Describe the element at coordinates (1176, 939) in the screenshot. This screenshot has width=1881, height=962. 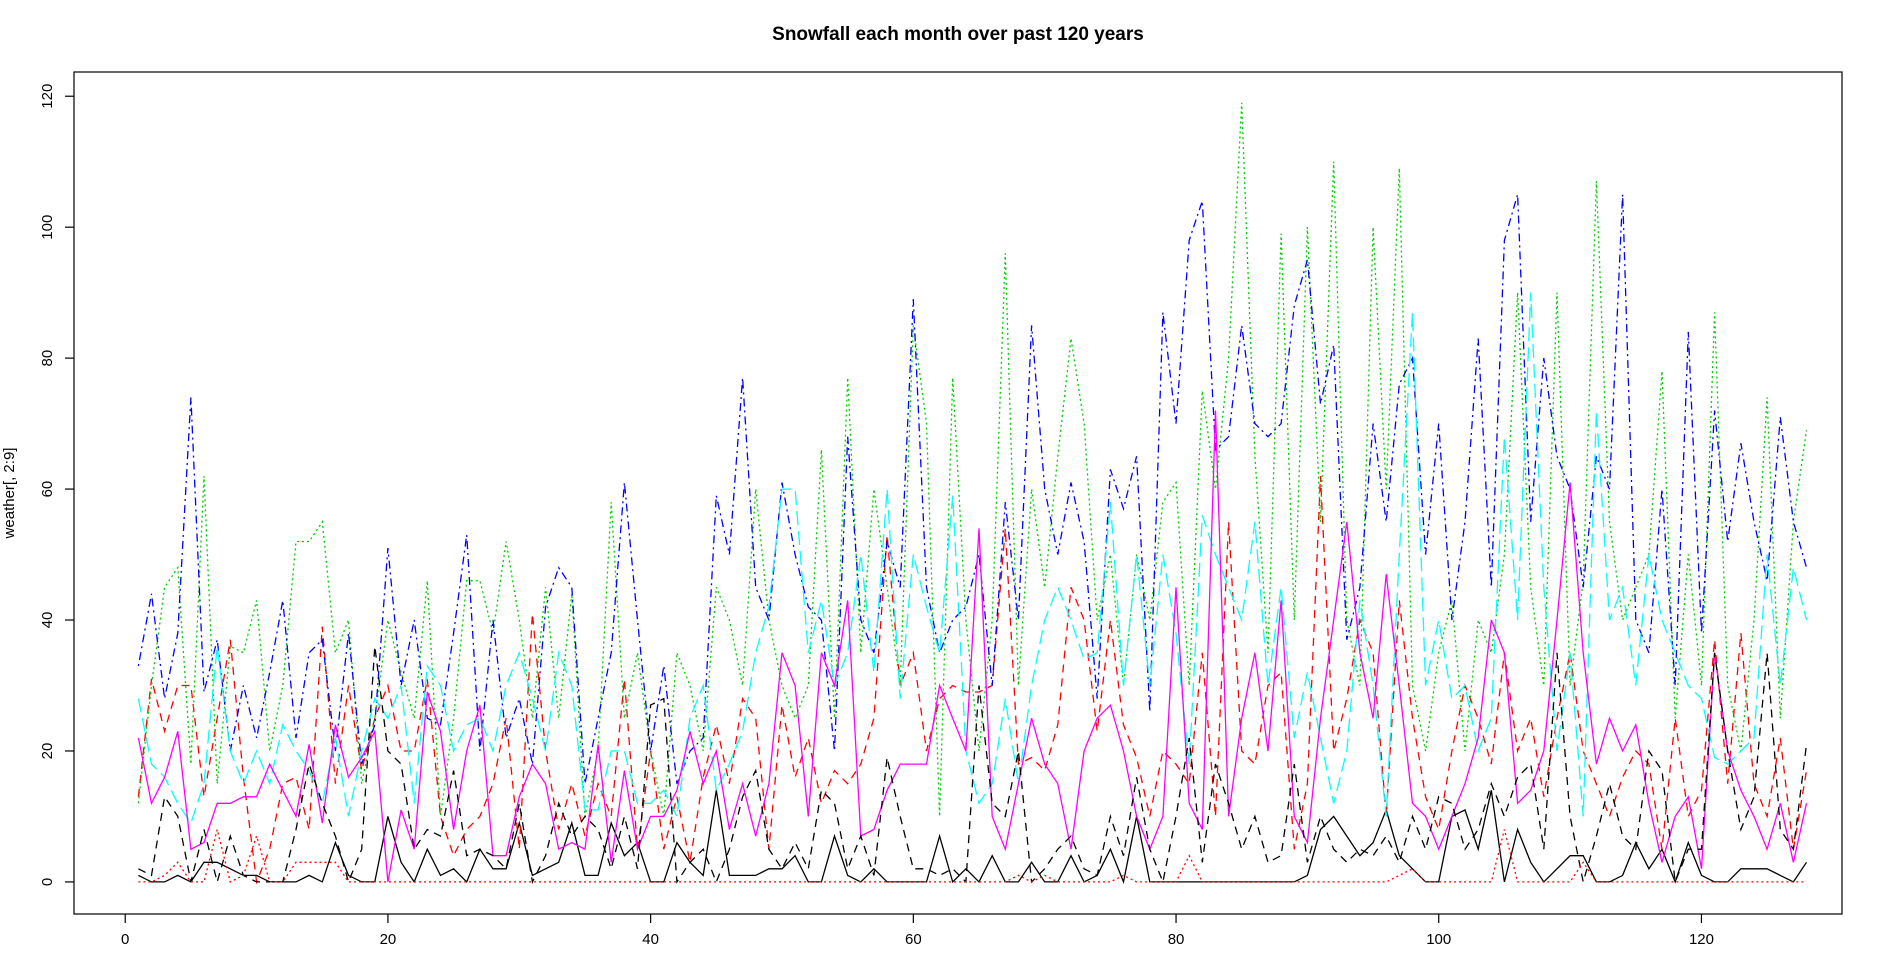
I see `x-tick-label: 80` at that location.